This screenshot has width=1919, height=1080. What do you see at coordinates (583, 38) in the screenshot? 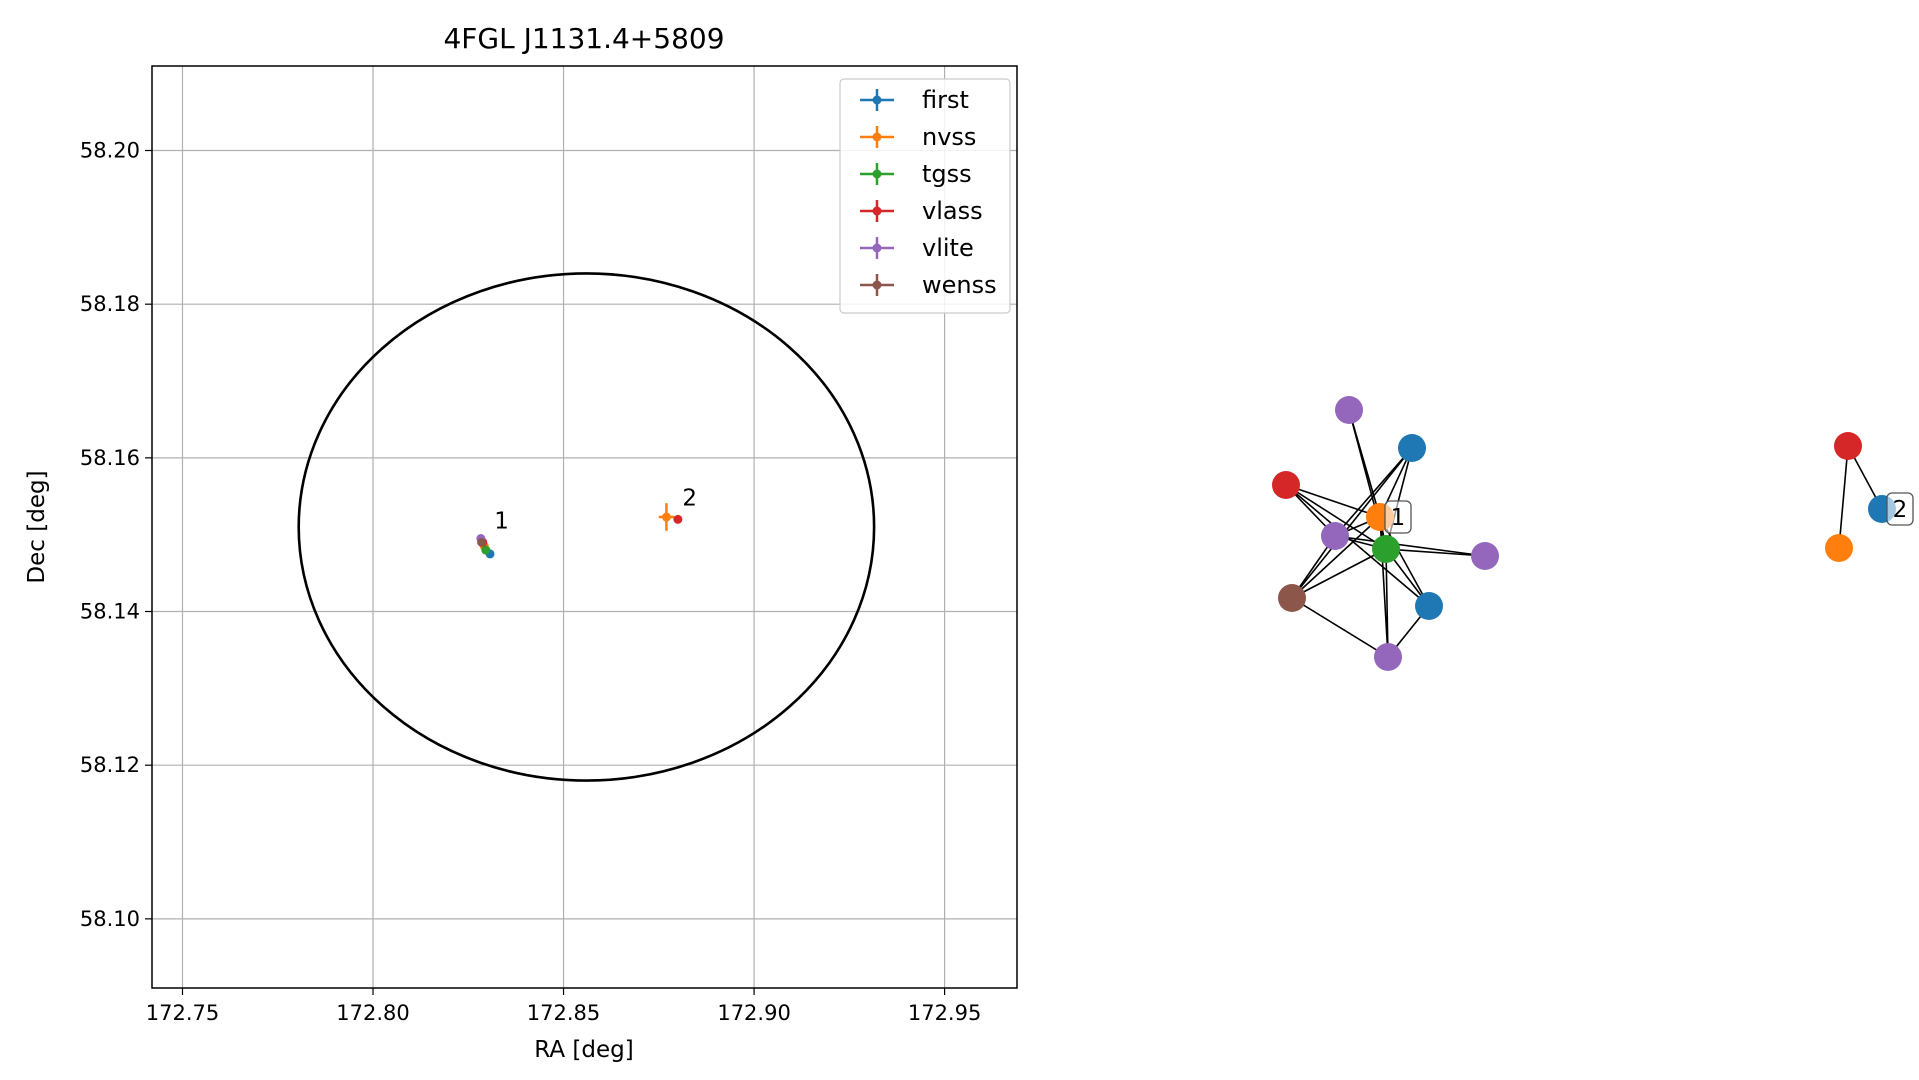
I see `chart-title: 4FGL J1131.4+5809` at bounding box center [583, 38].